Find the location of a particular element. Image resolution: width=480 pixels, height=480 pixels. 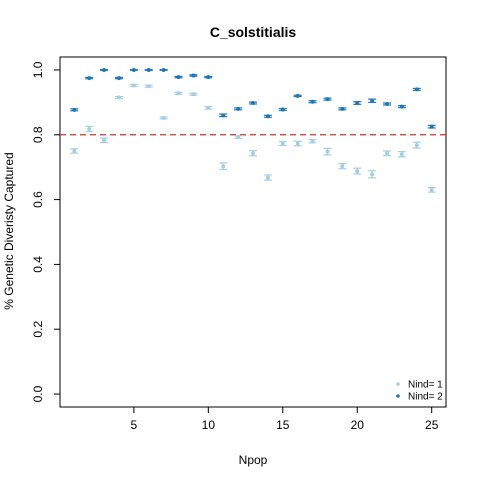

legend-label: Nind= 1 is located at coordinates (425, 385).